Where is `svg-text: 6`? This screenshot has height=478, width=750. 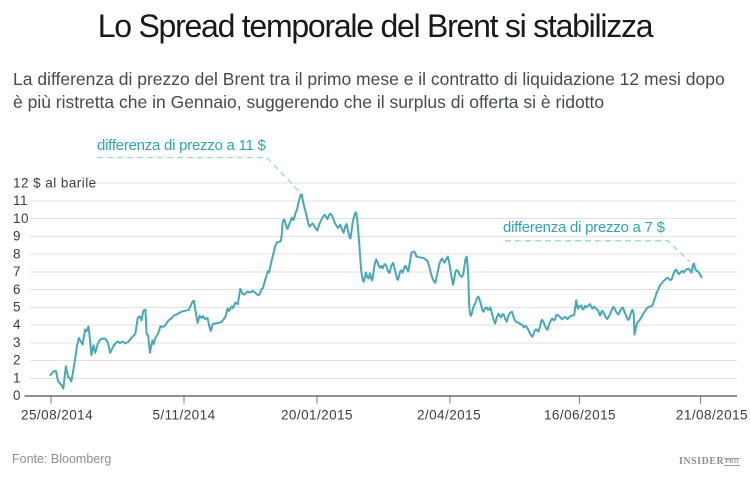 svg-text: 6 is located at coordinates (17, 289).